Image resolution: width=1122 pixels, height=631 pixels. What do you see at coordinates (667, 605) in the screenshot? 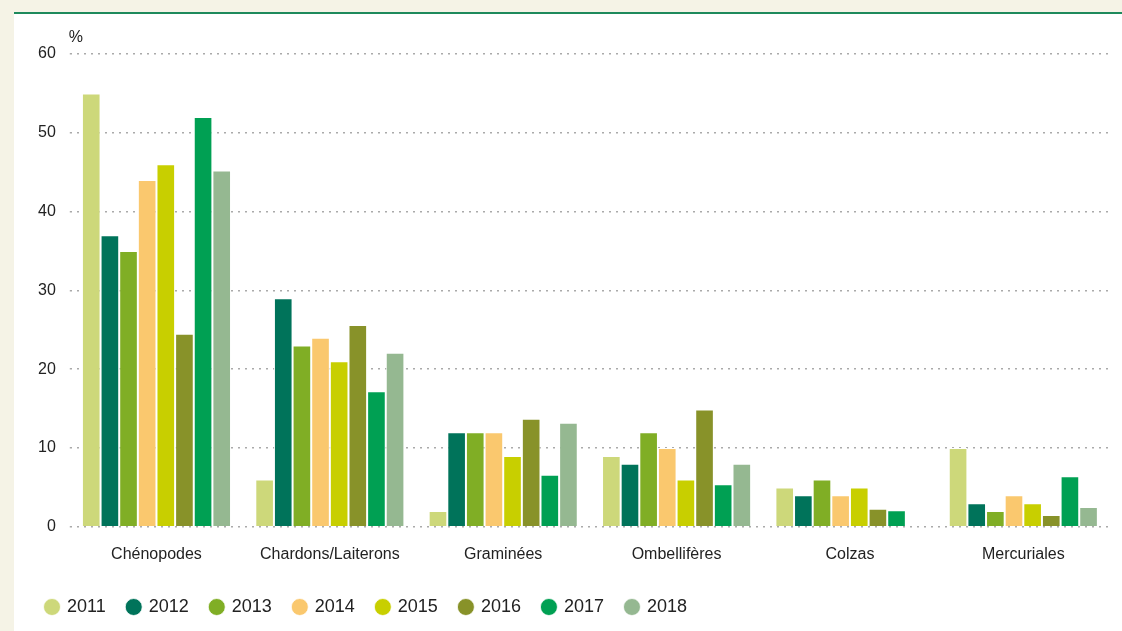
I see `legend-label: 2018` at bounding box center [667, 605].